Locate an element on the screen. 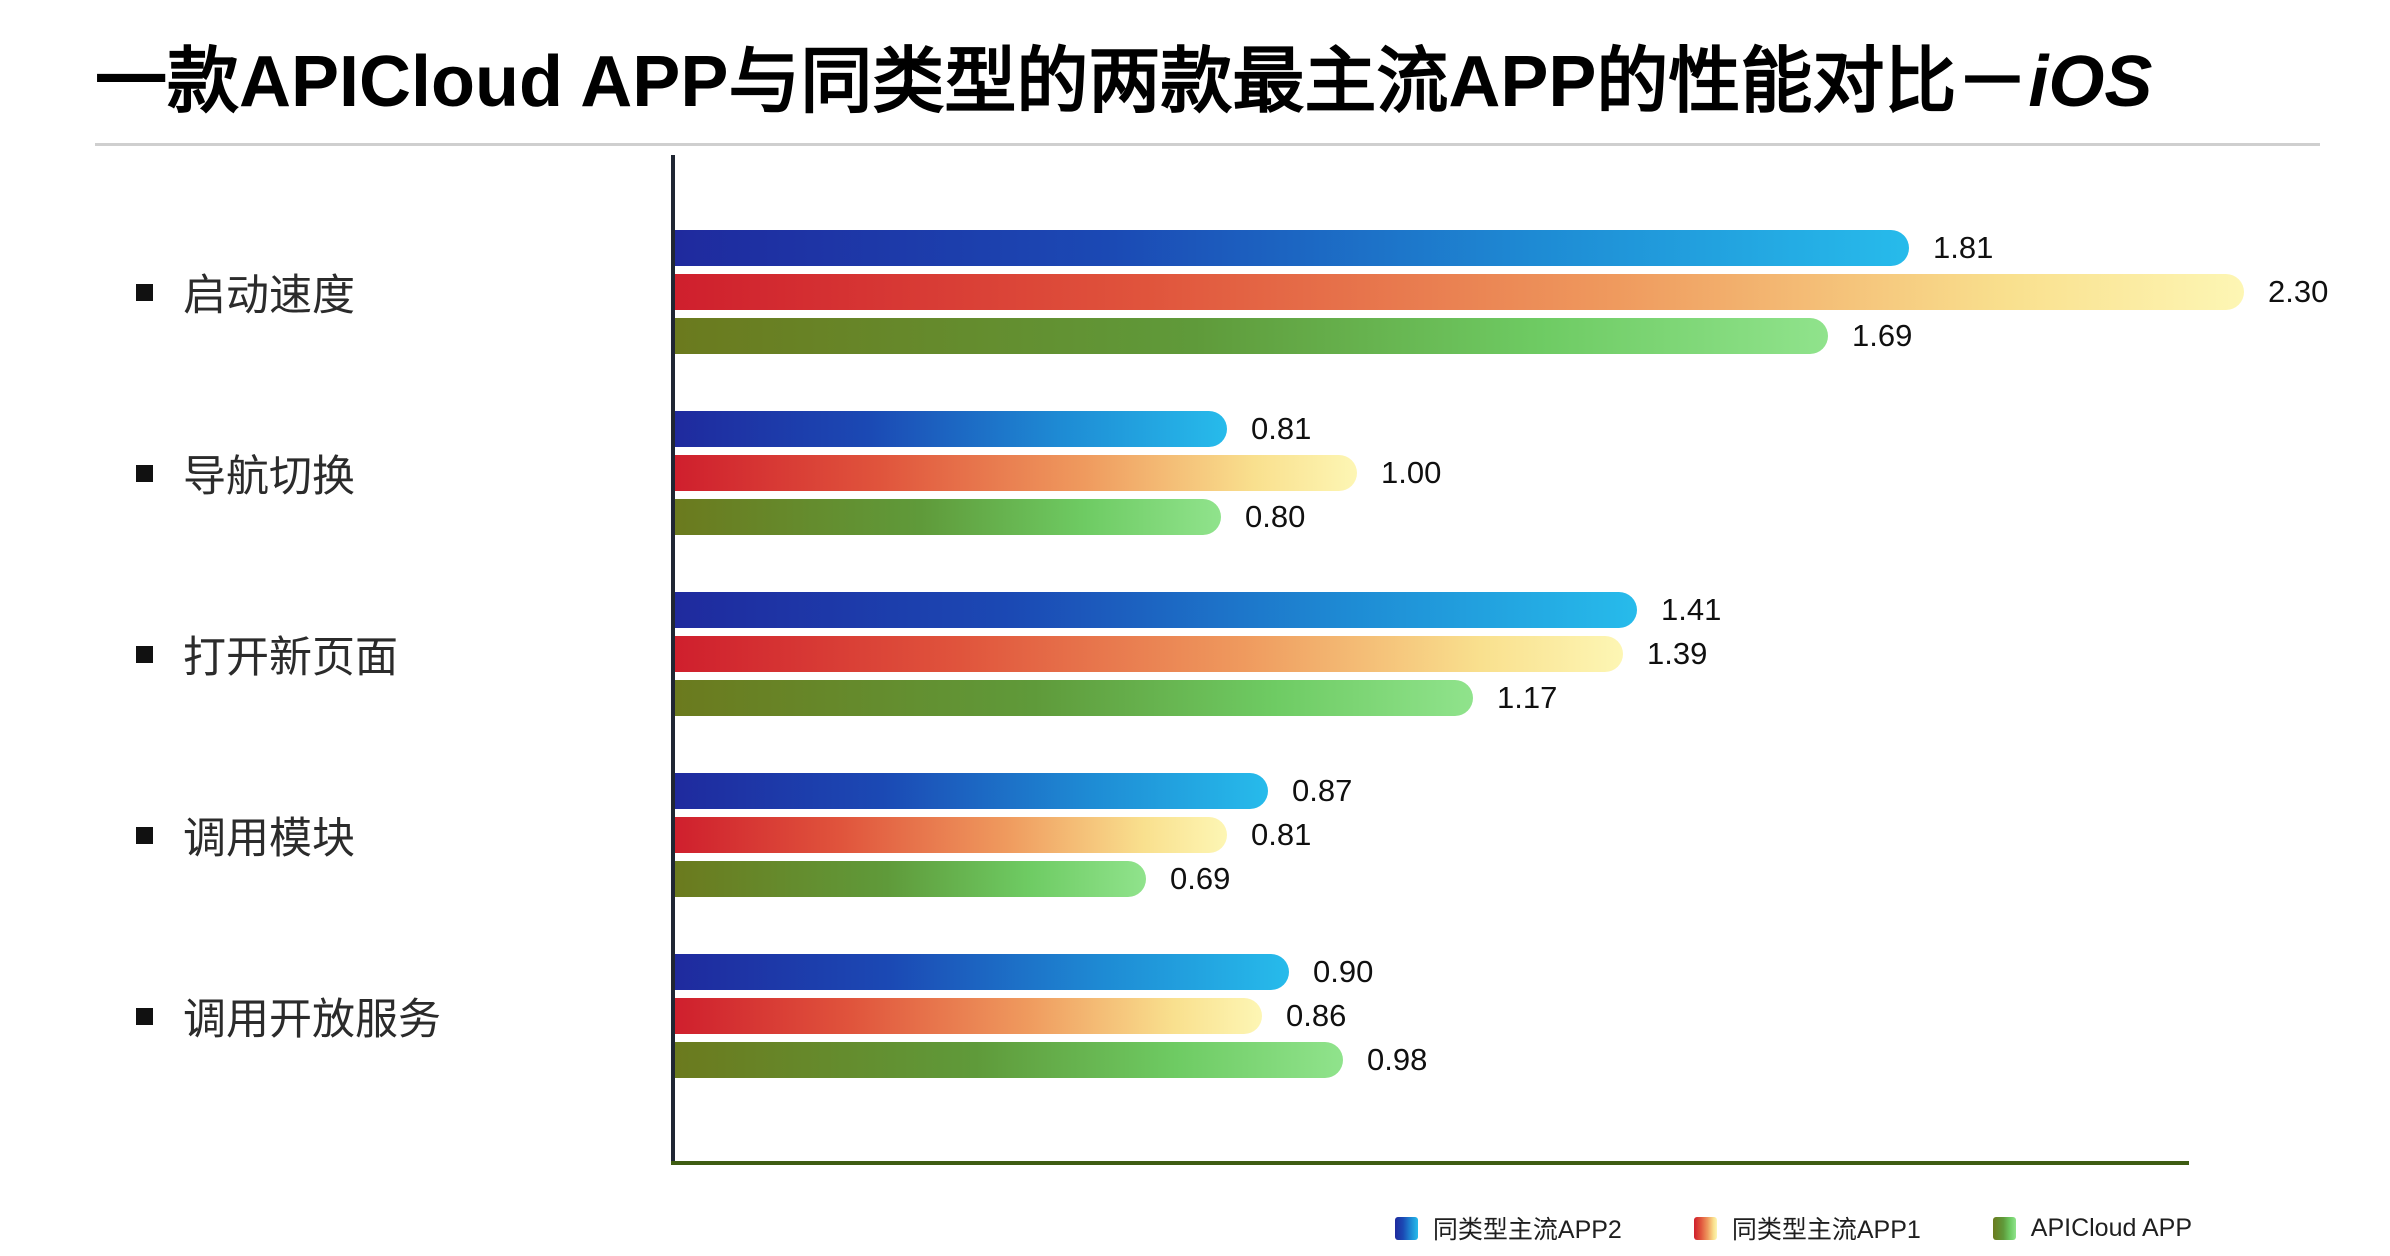  bar-value-label: 1.39 is located at coordinates (1677, 653).